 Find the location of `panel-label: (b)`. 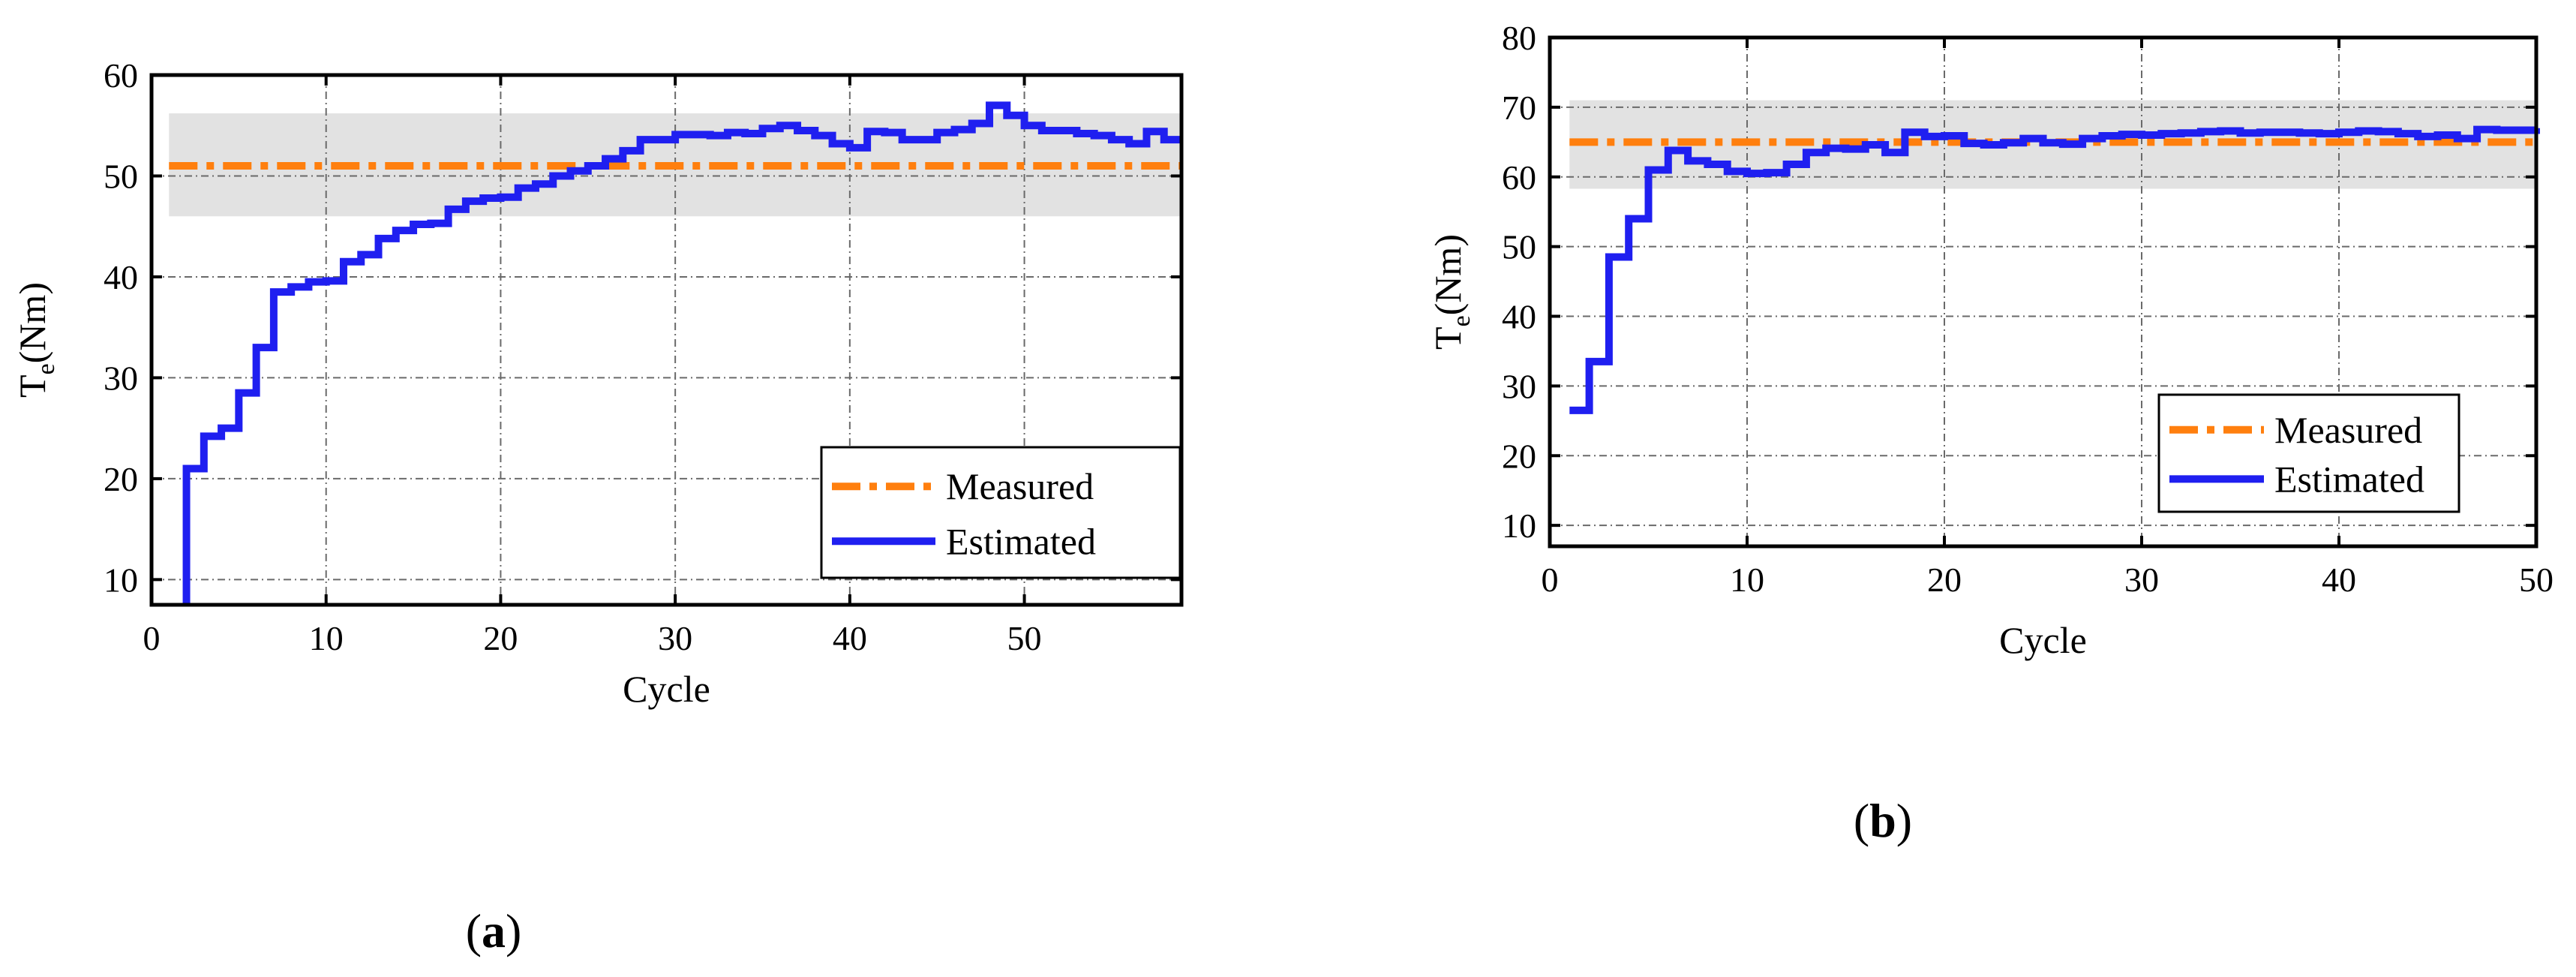

panel-label: (b) is located at coordinates (1883, 820).